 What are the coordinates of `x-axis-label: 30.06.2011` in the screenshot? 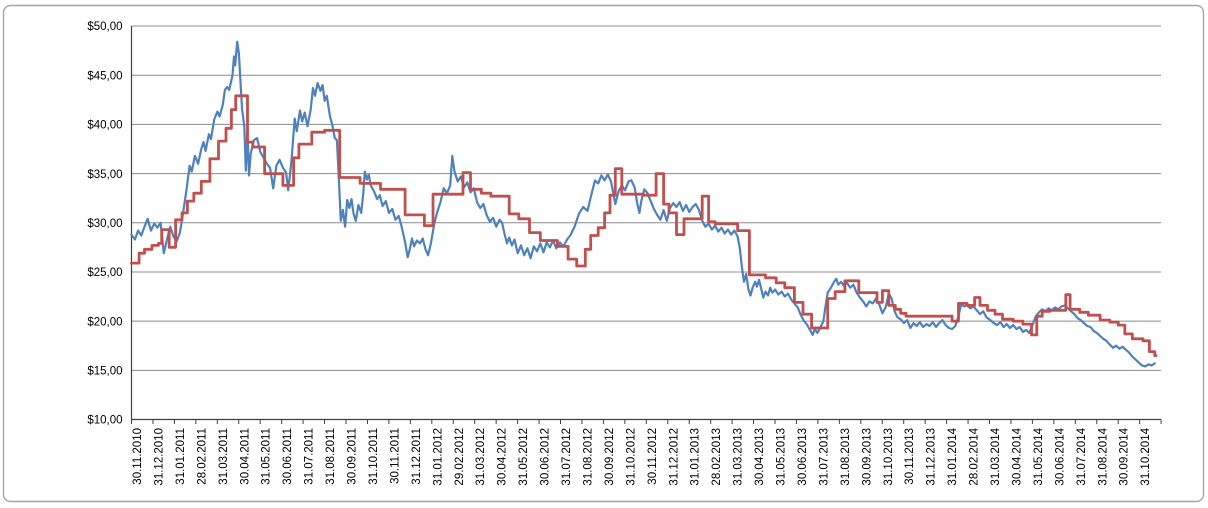 It's located at (288, 456).